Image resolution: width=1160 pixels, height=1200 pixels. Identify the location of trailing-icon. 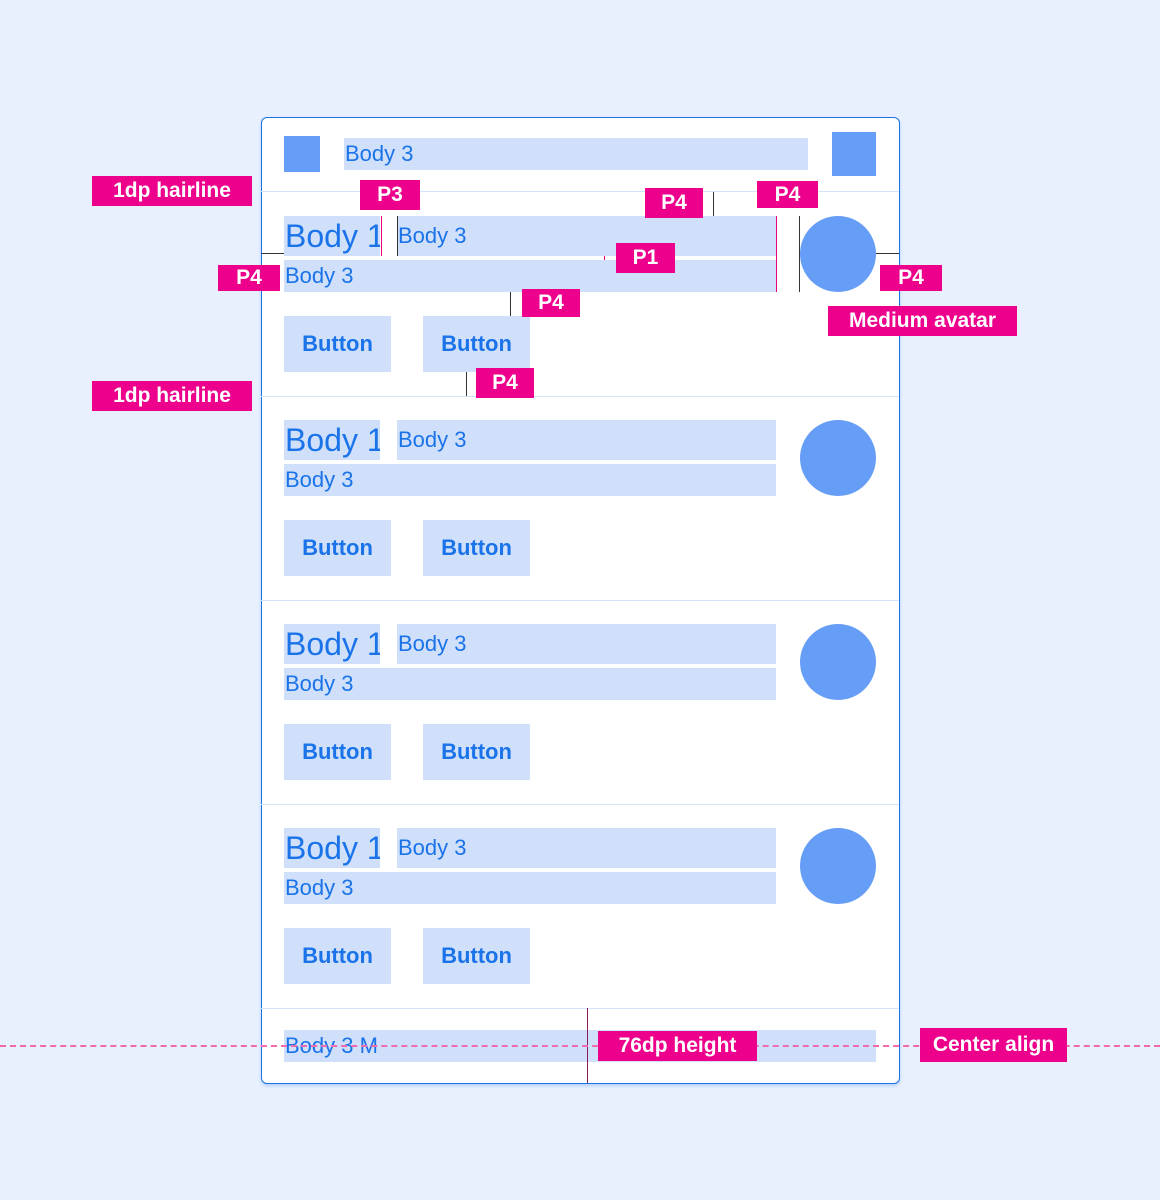
(854, 154).